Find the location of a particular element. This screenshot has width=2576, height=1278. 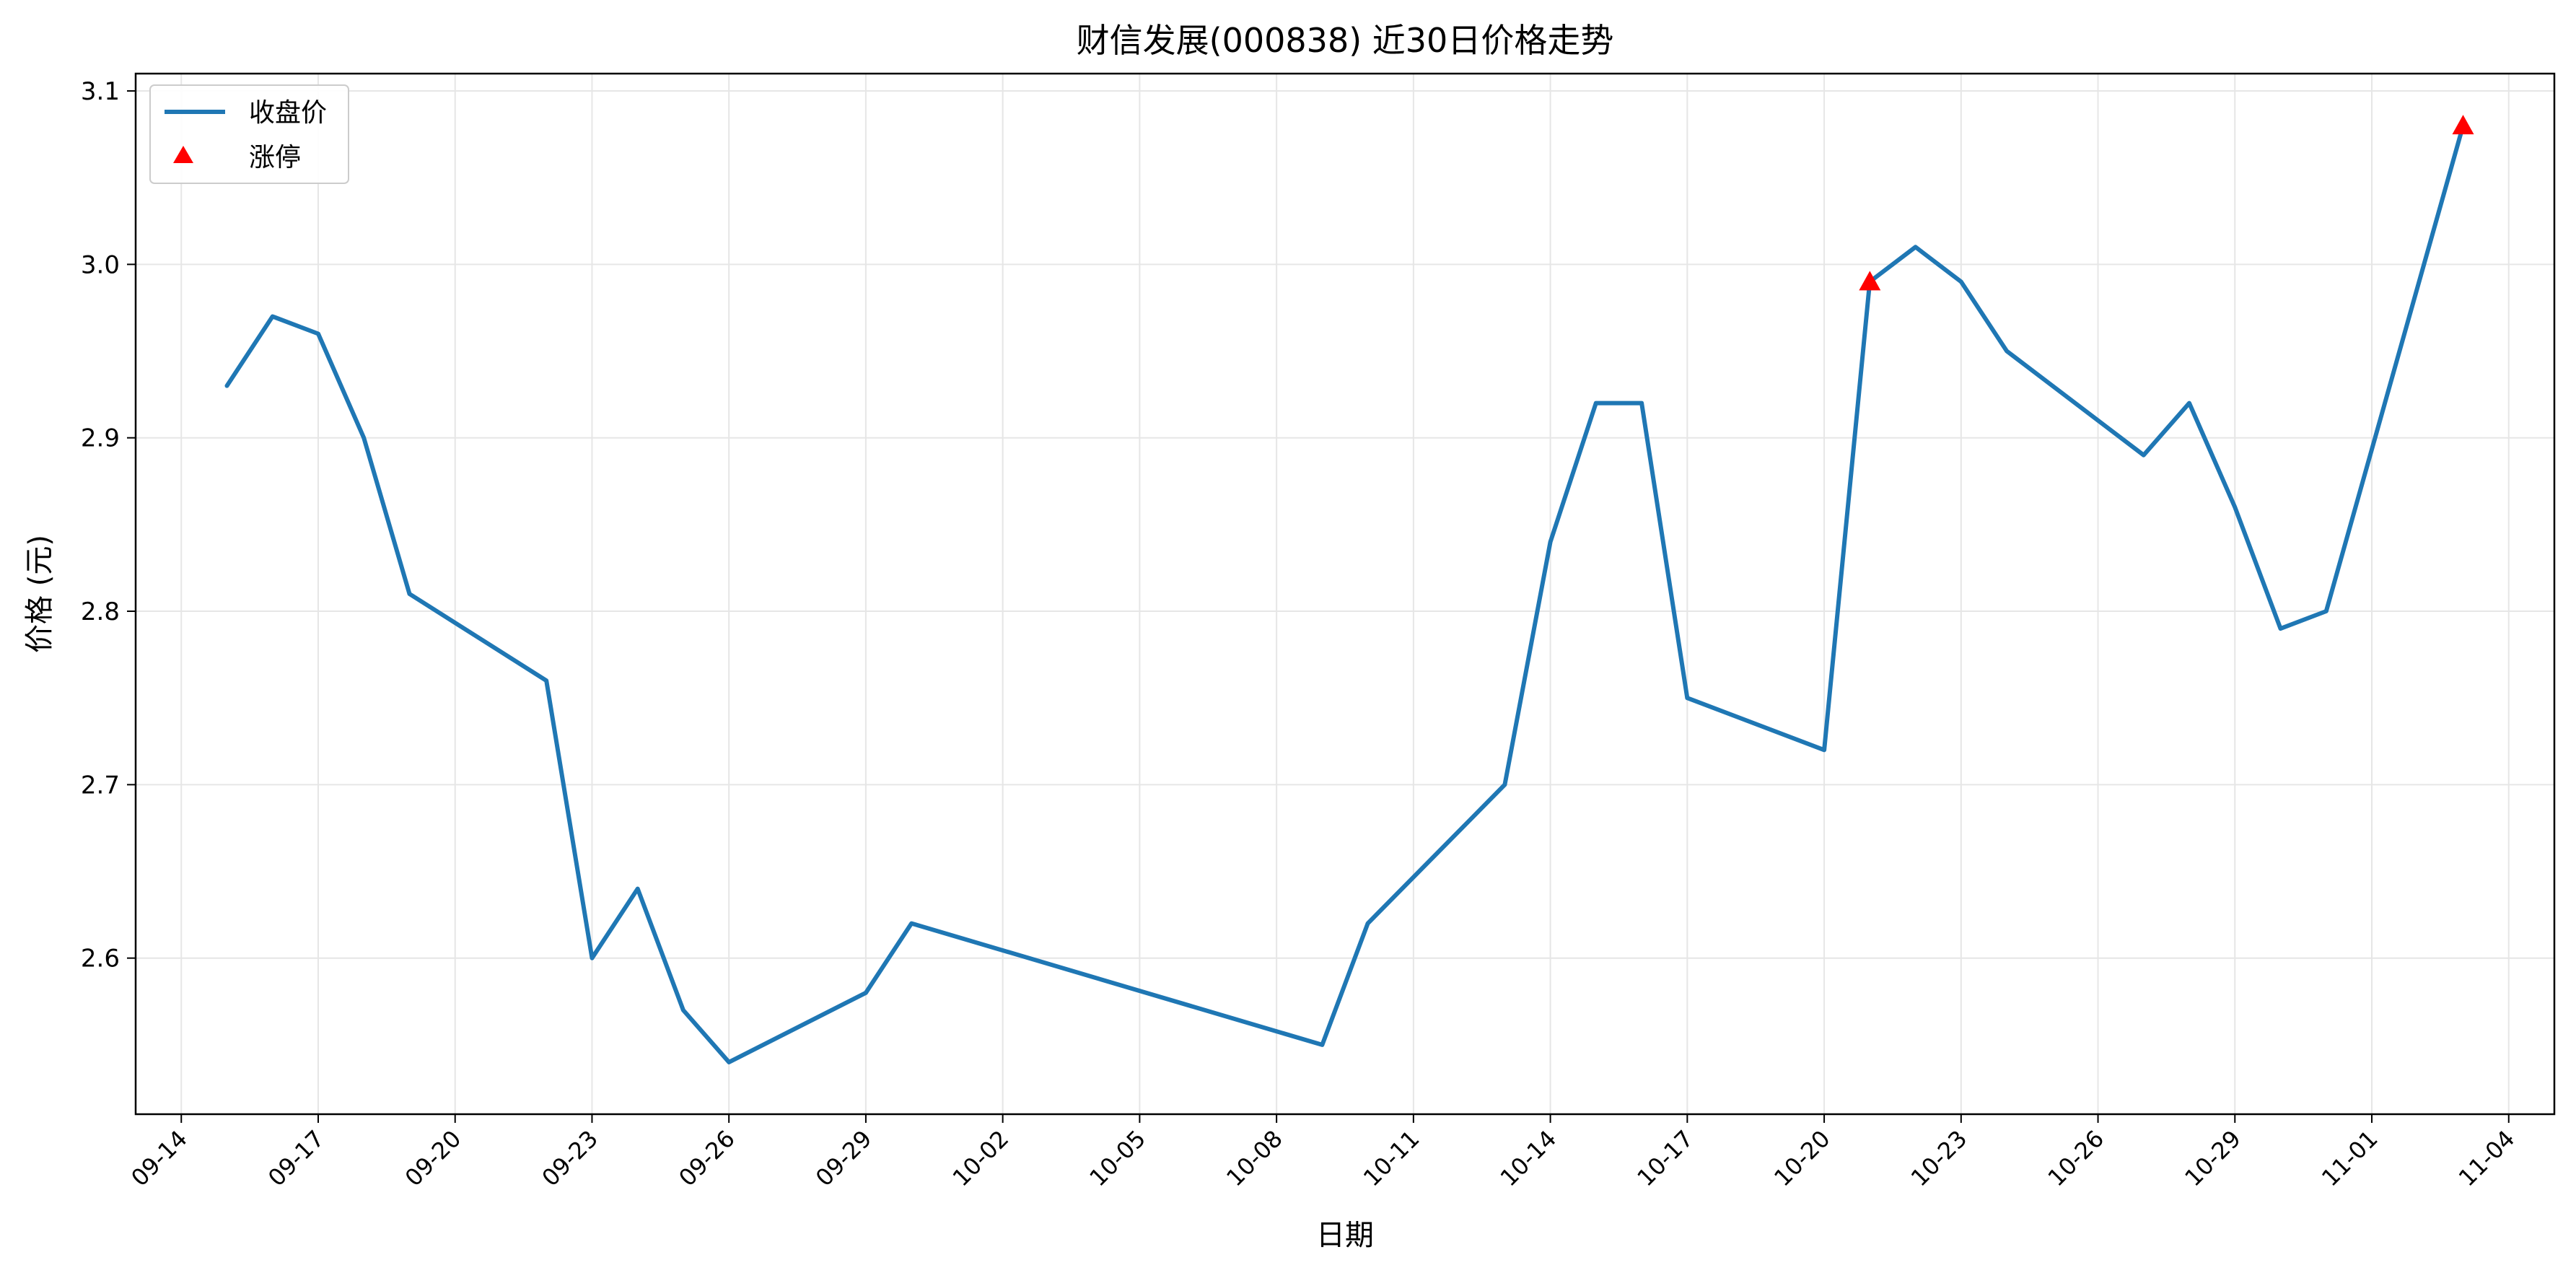

y-tick-label: 3.1 is located at coordinates (101, 91).